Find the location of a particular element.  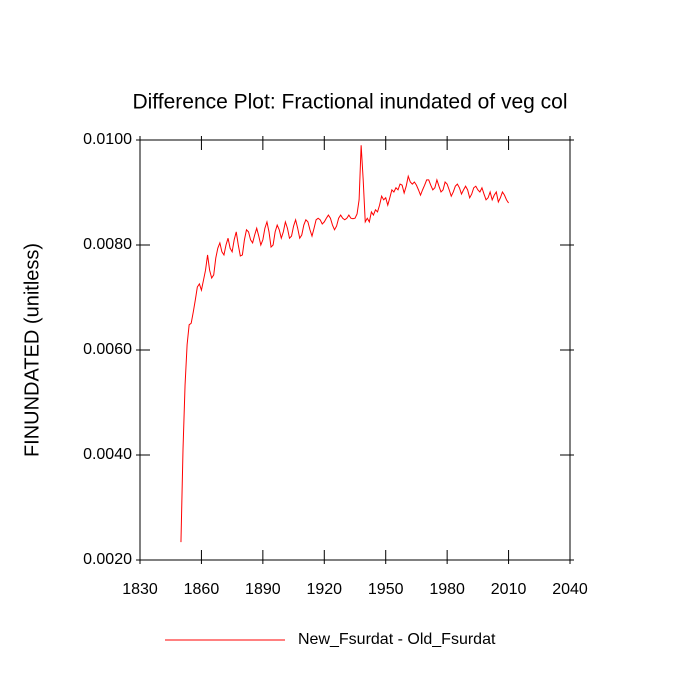

y-axis-title: FINUNDATED (unitless) is located at coordinates (32, 350).